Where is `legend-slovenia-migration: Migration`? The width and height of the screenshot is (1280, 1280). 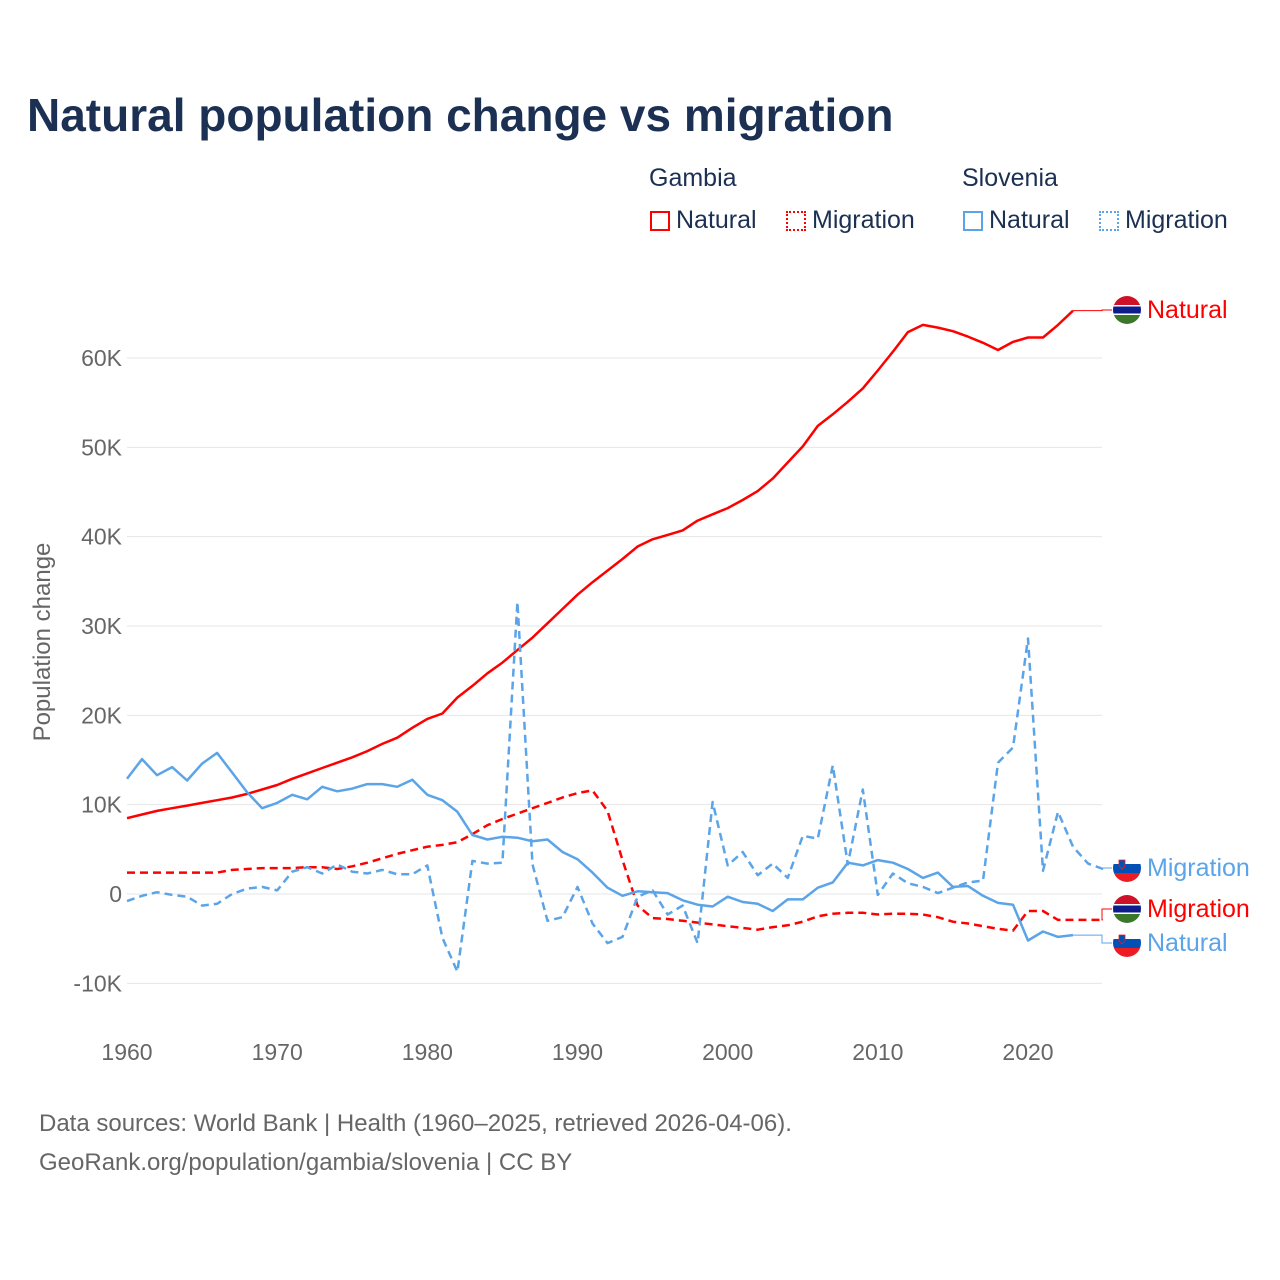
legend-slovenia-migration: Migration is located at coordinates (1163, 220).